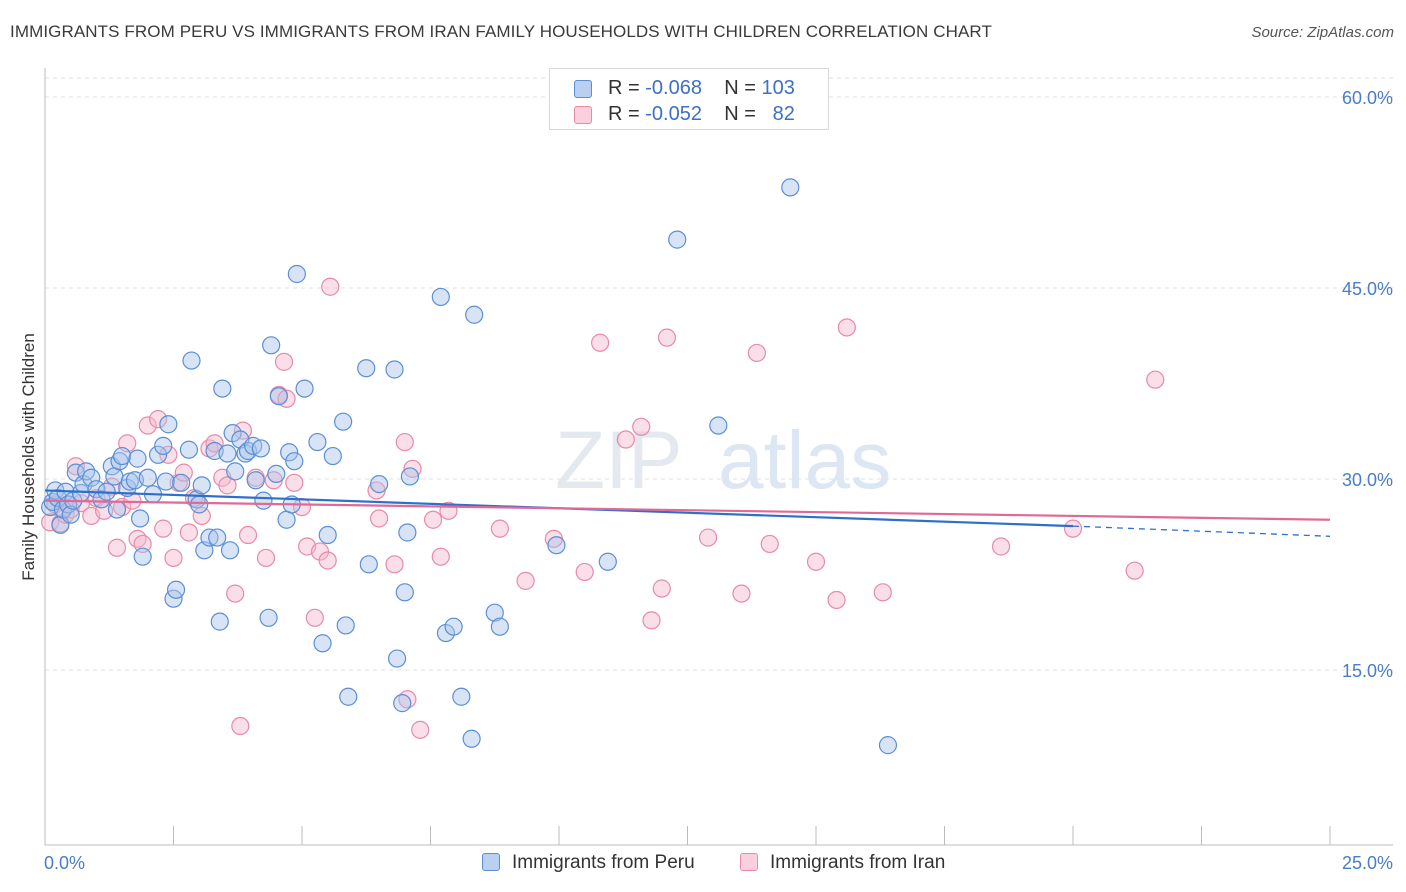 This screenshot has width=1406, height=892. What do you see at coordinates (673, 88) in the screenshot?
I see `legend-r-value-peru: -0.068` at bounding box center [673, 88].